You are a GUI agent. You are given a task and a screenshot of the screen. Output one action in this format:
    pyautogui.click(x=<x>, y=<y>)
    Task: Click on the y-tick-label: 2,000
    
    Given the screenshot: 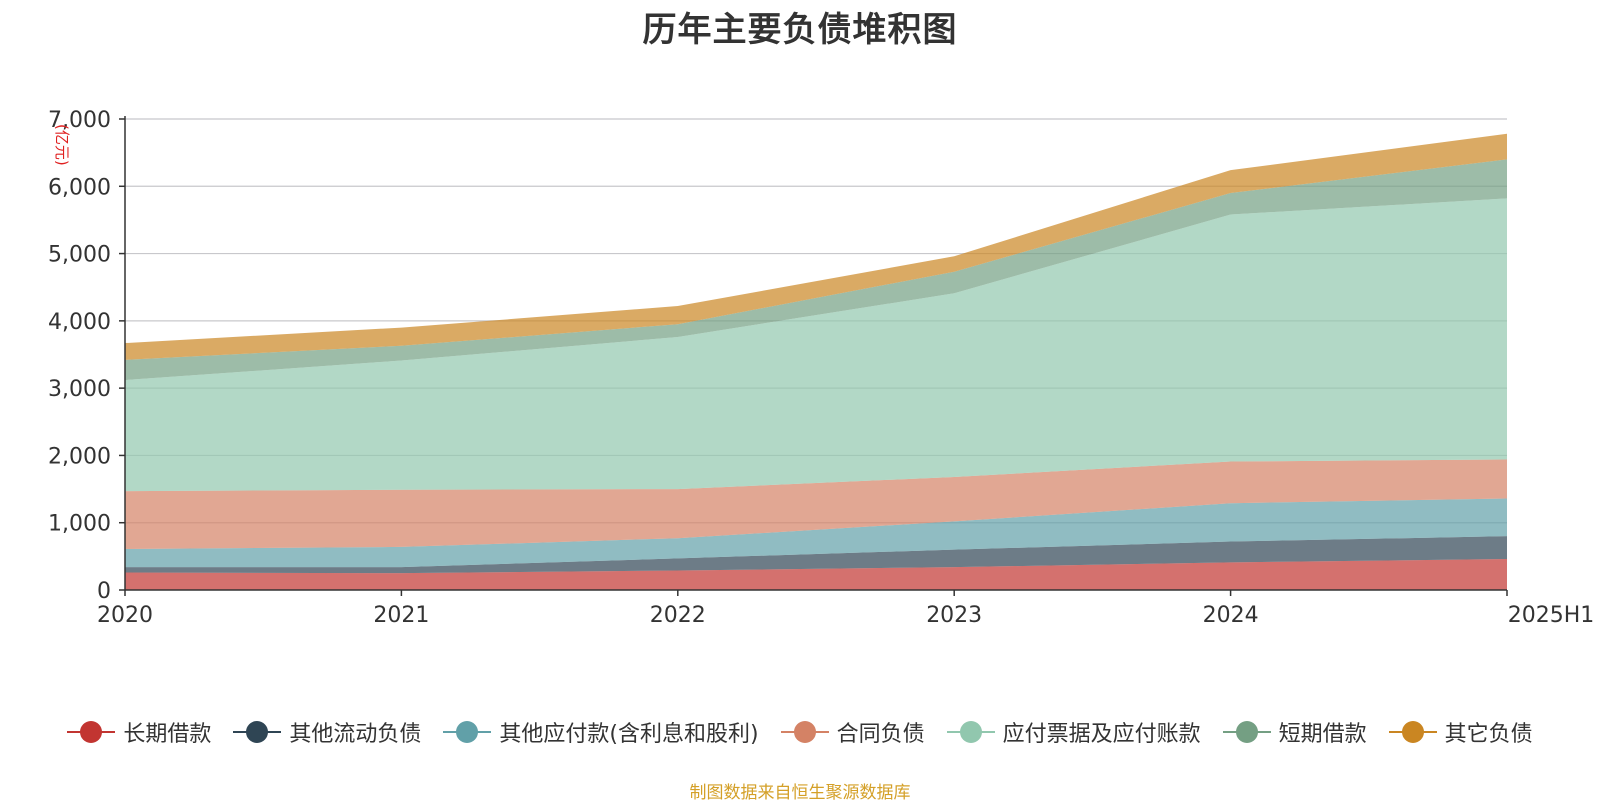 What is the action you would take?
    pyautogui.click(x=79, y=456)
    